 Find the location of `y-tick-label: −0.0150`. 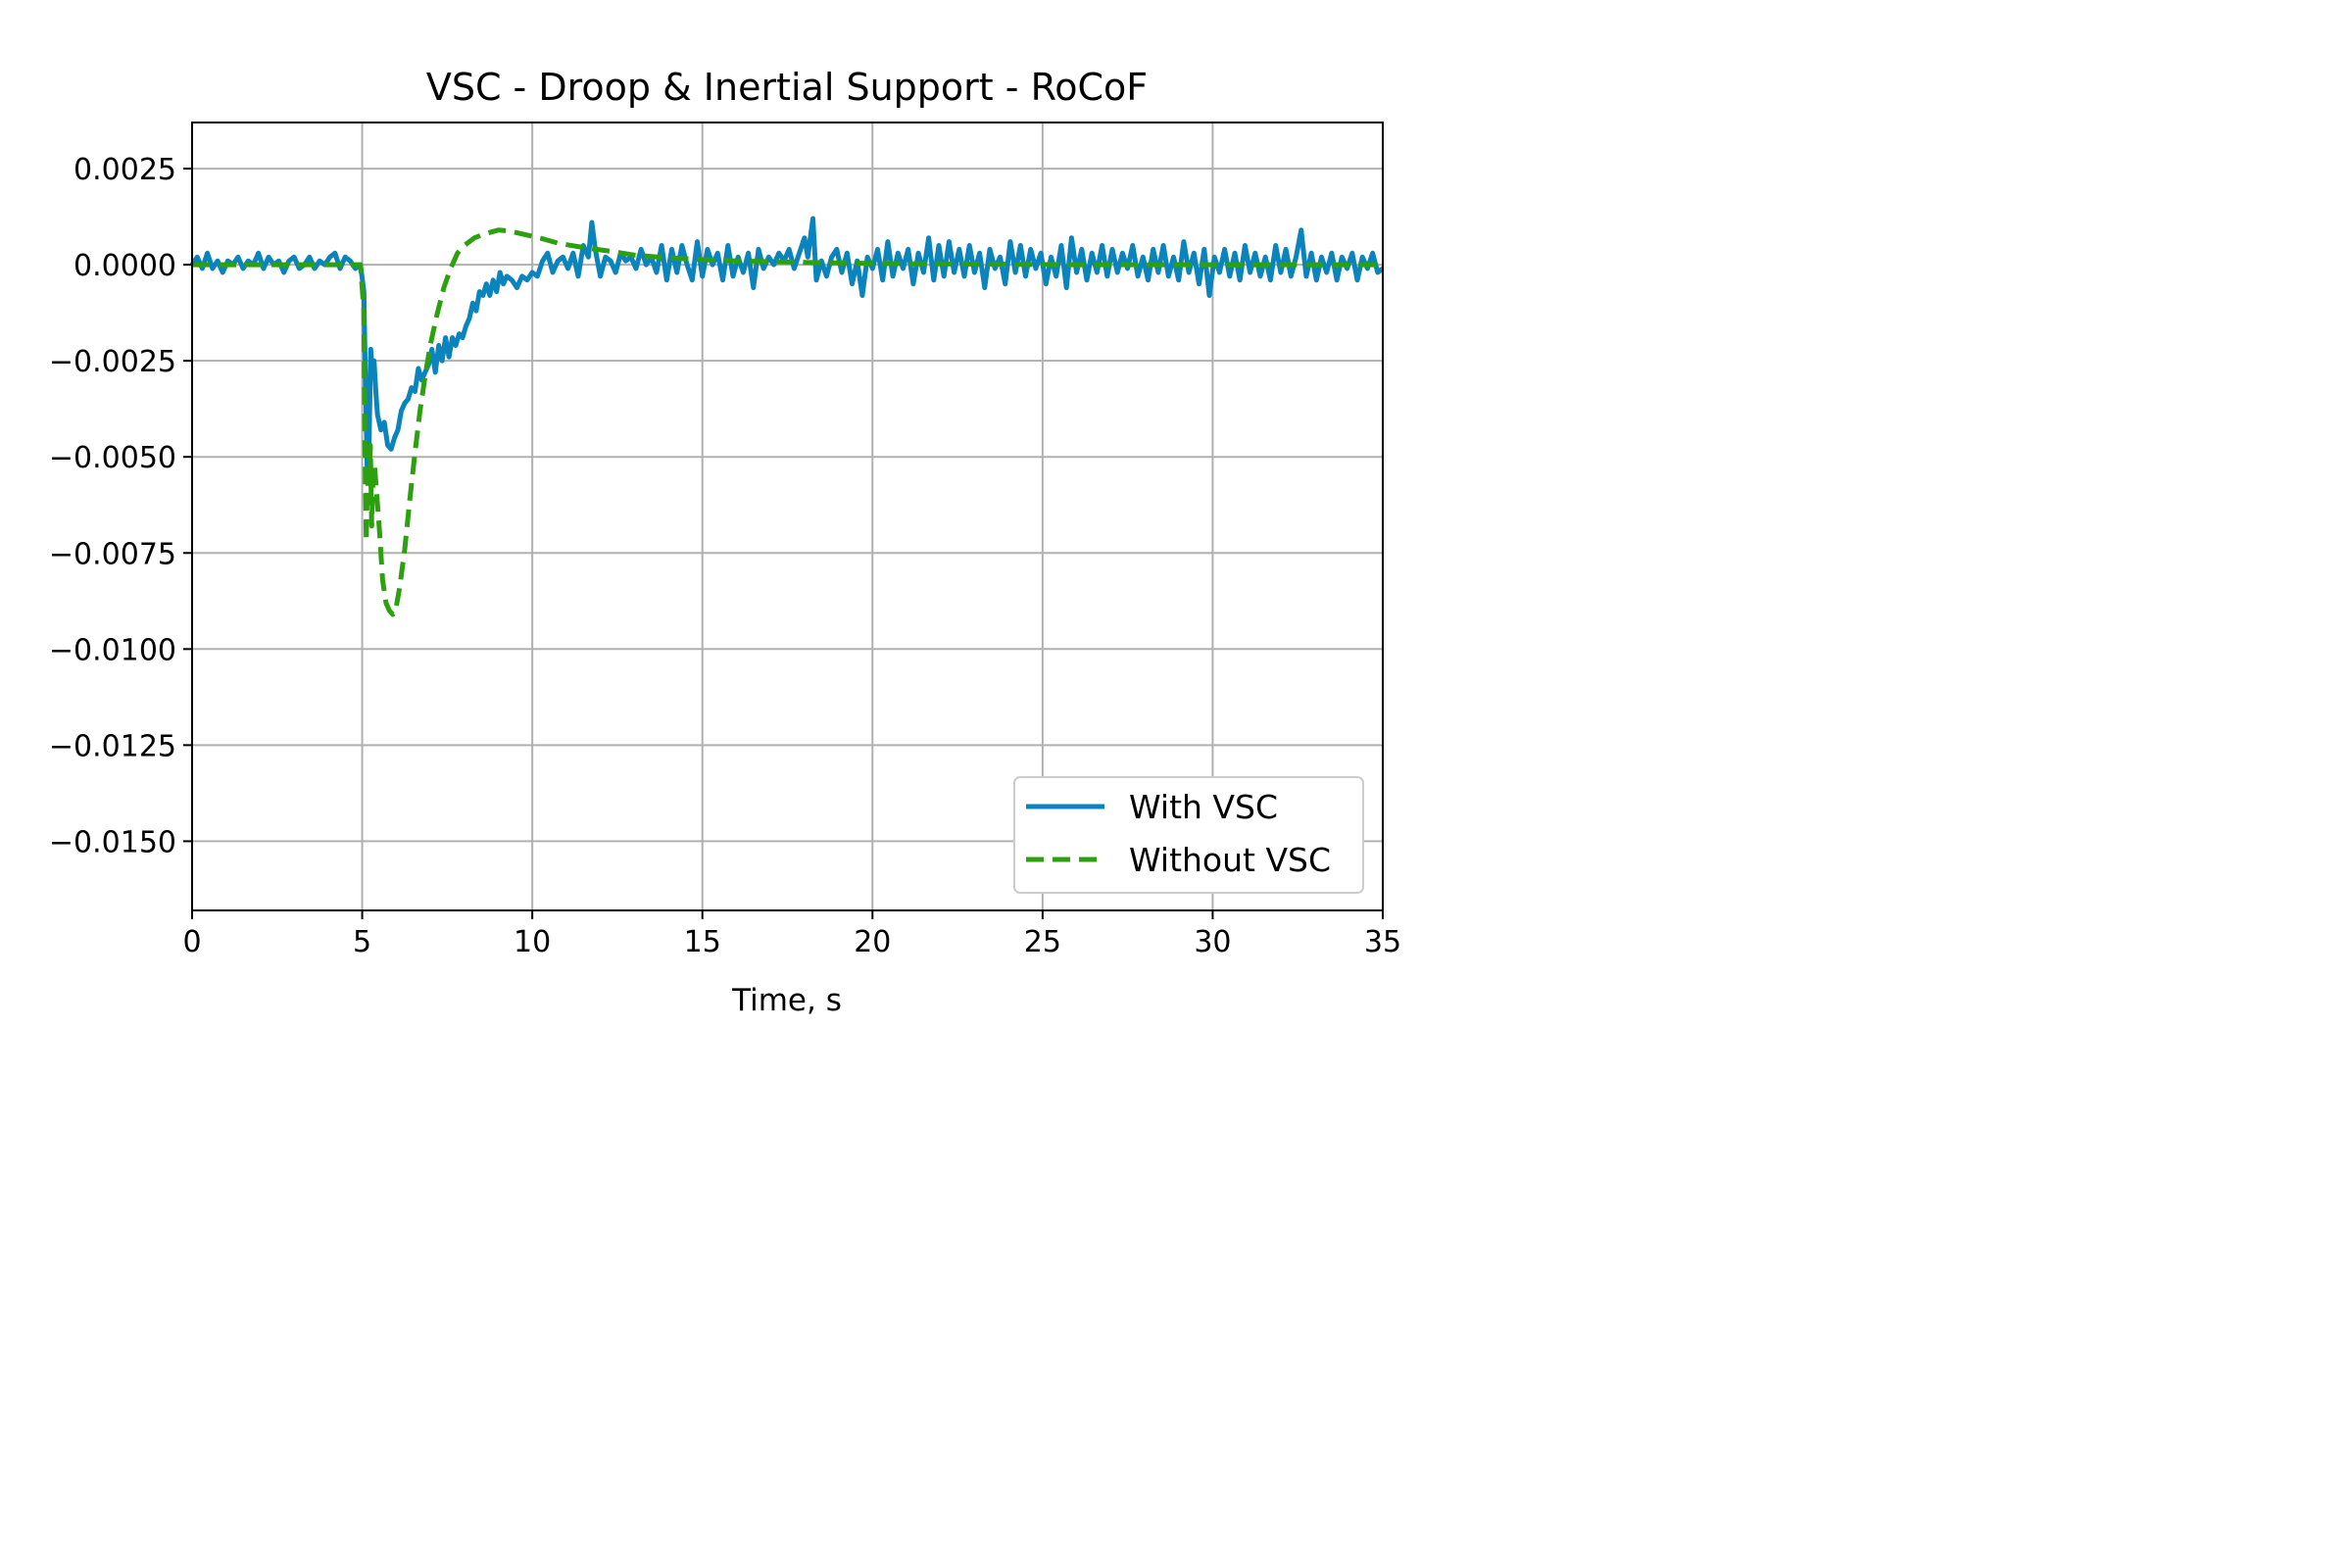

y-tick-label: −0.0150 is located at coordinates (112, 842).